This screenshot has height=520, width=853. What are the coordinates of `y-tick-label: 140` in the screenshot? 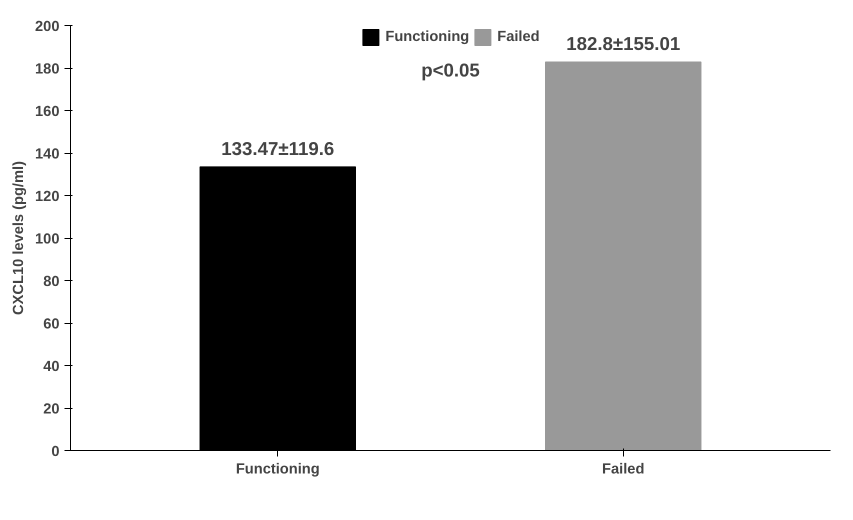 It's located at (47, 154).